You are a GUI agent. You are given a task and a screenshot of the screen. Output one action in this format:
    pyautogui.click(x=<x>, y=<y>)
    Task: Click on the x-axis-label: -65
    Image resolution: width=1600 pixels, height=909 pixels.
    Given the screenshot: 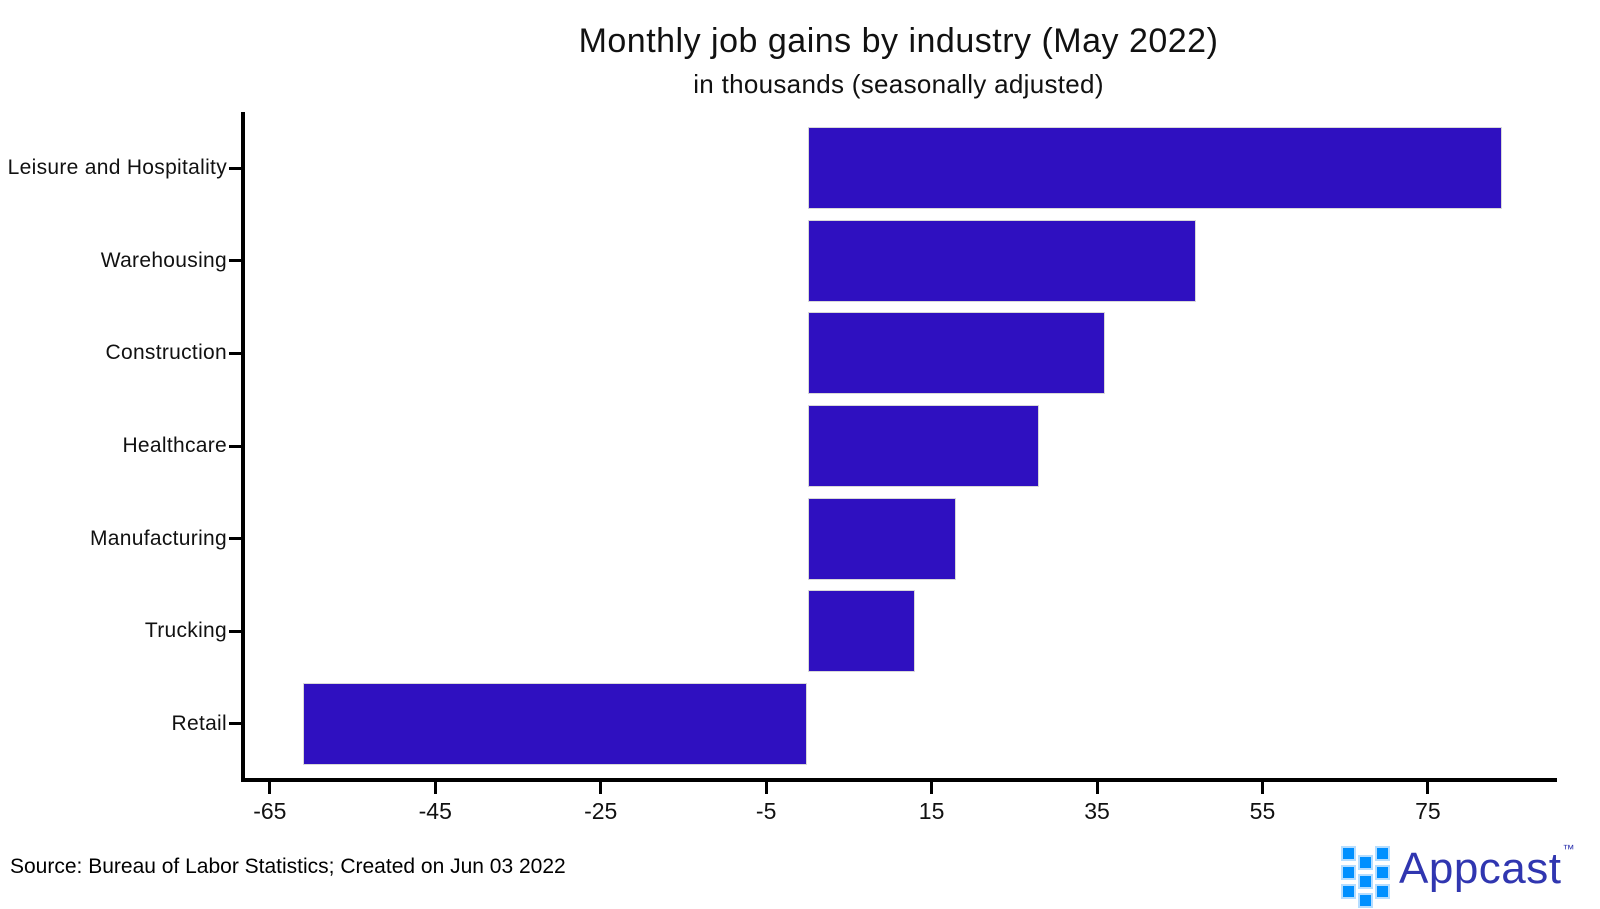 What is the action you would take?
    pyautogui.click(x=270, y=811)
    